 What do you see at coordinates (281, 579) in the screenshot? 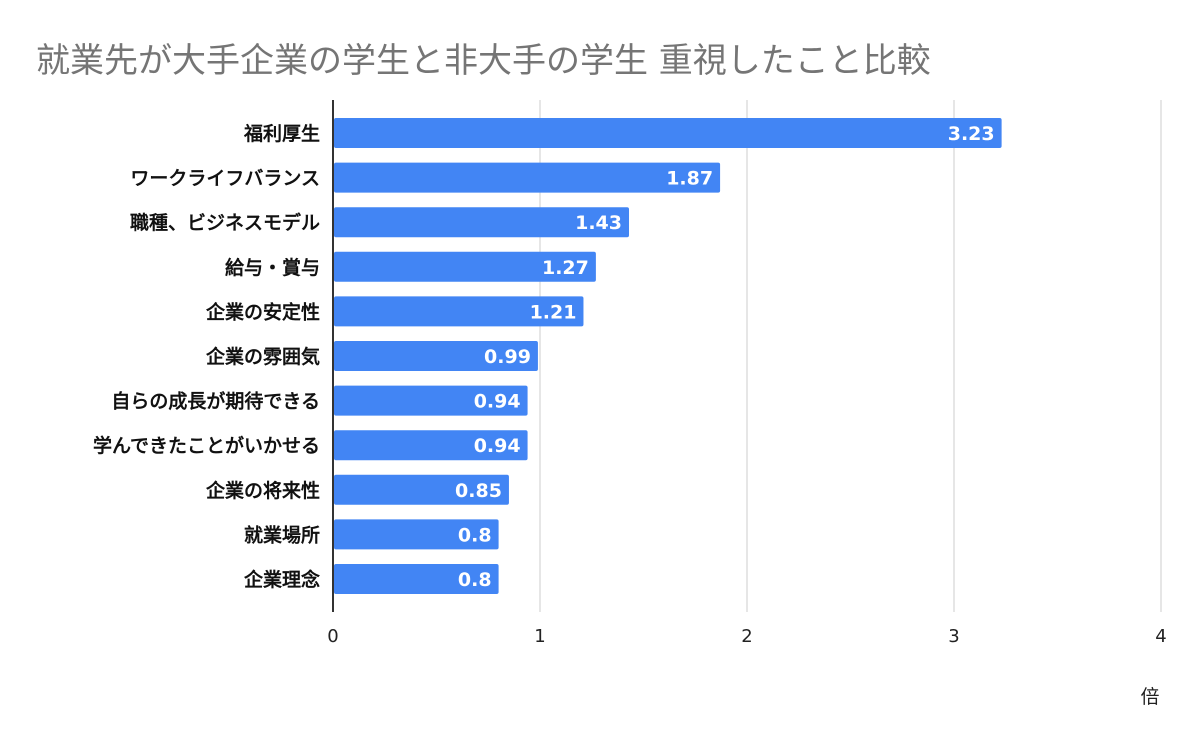
I see `category-label: 企業理念` at bounding box center [281, 579].